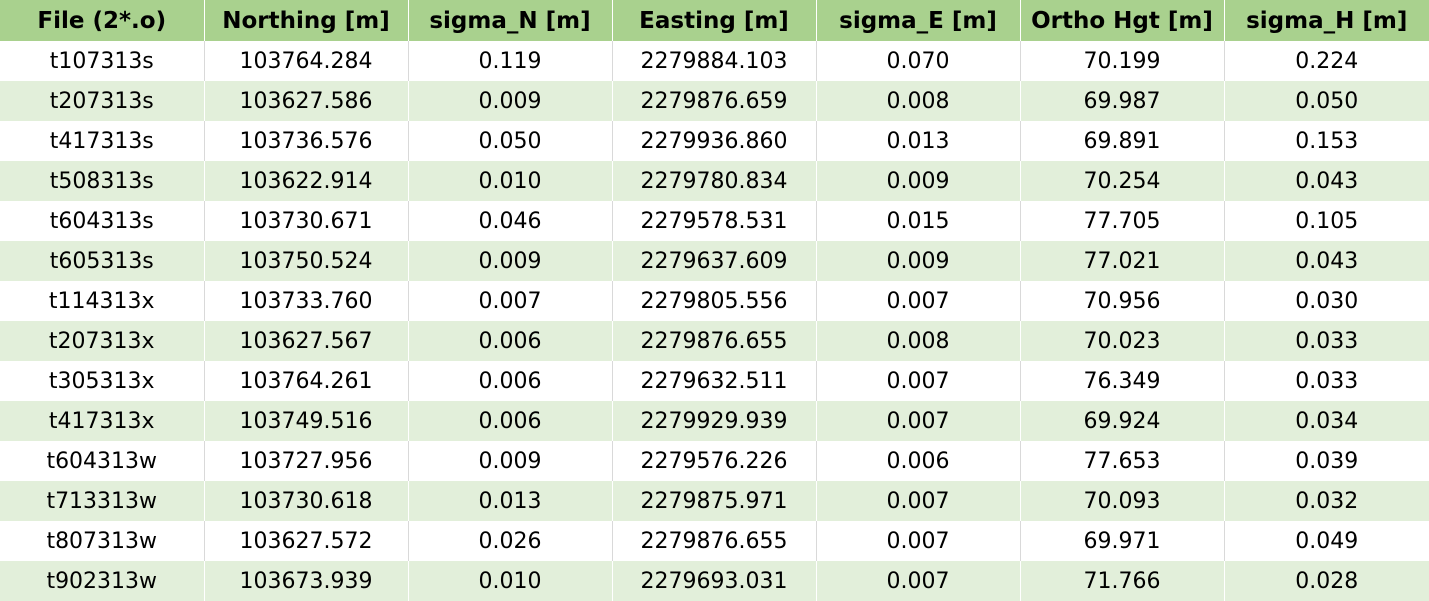 The image size is (1429, 601). What do you see at coordinates (1326, 421) in the screenshot?
I see `cell-sigma-h: 0.034` at bounding box center [1326, 421].